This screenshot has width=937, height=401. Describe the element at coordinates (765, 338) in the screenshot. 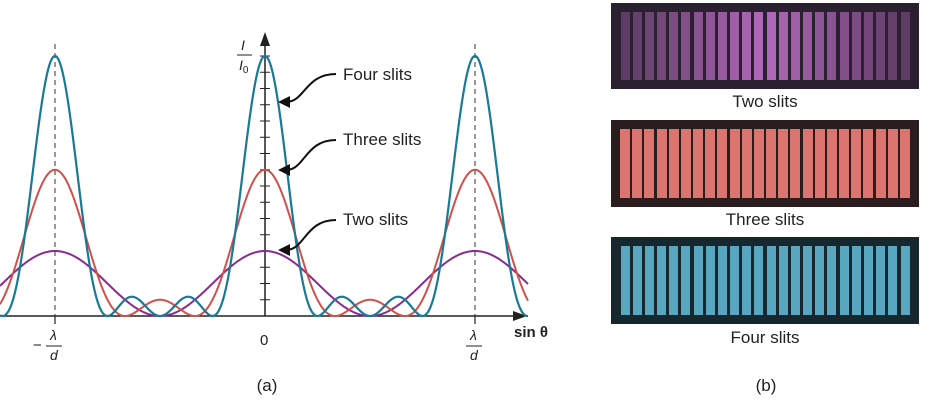

I see `four-slits-photo-label: Four slits` at that location.